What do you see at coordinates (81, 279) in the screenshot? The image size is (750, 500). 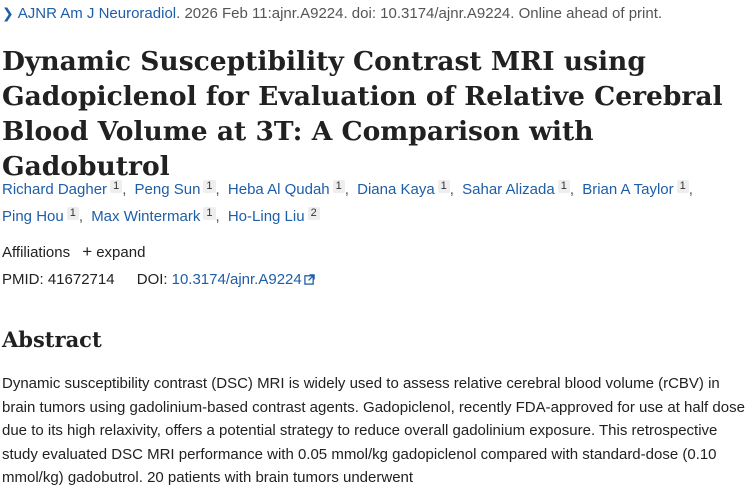 I see `pmid-value: 41672714` at bounding box center [81, 279].